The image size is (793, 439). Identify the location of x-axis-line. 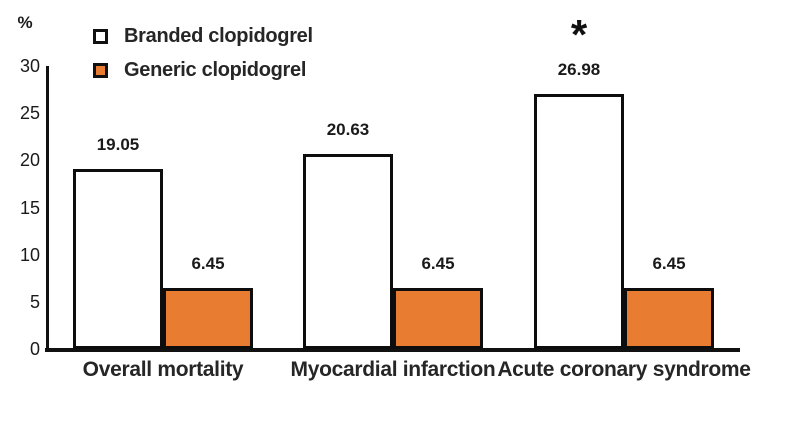
(392, 350).